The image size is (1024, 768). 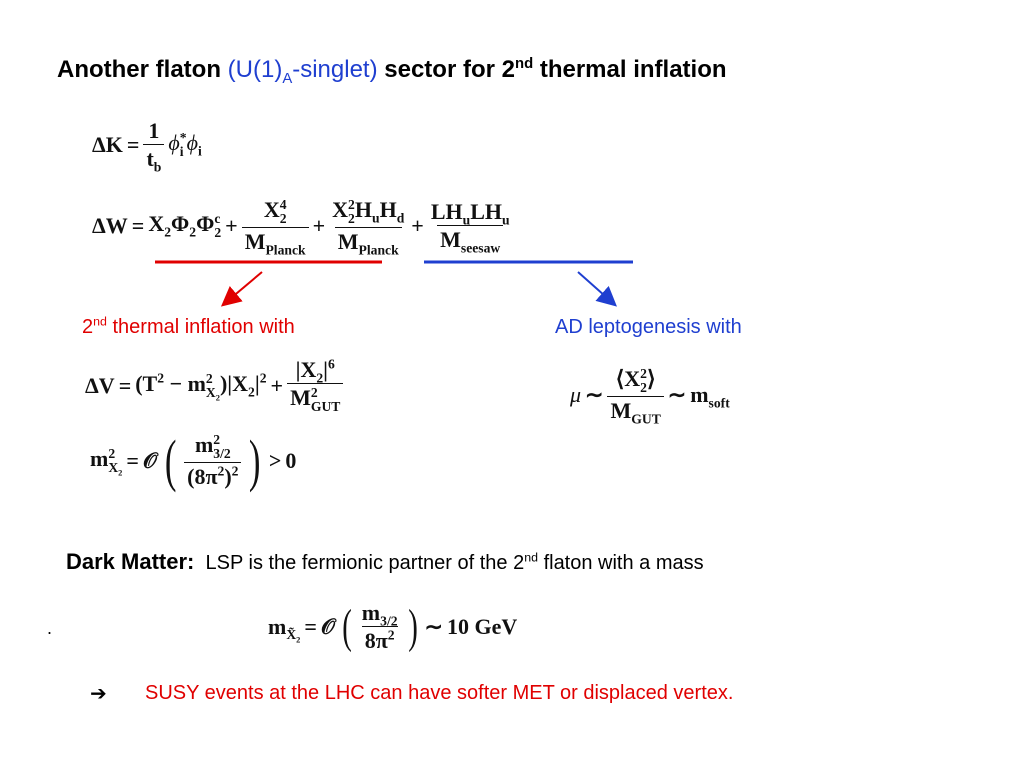 I want to click on text-fragment: 0, so click(x=291, y=460).